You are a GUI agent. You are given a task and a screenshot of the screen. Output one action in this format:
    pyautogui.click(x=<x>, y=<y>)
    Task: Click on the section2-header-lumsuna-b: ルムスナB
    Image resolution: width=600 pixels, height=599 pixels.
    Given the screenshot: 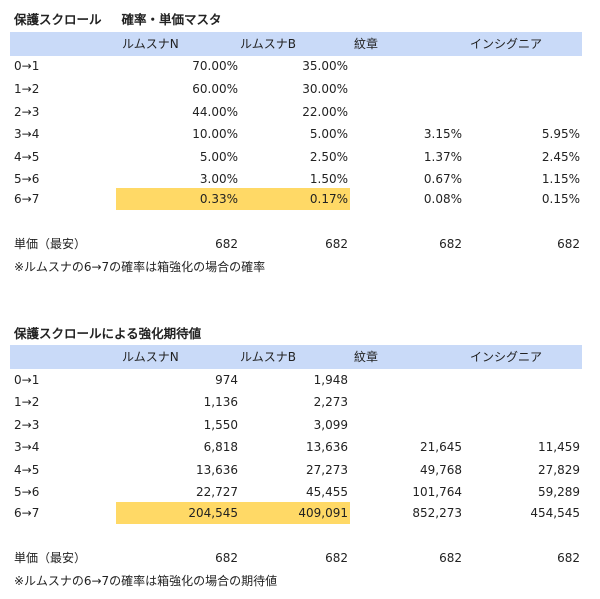 What is the action you would take?
    pyautogui.click(x=268, y=357)
    